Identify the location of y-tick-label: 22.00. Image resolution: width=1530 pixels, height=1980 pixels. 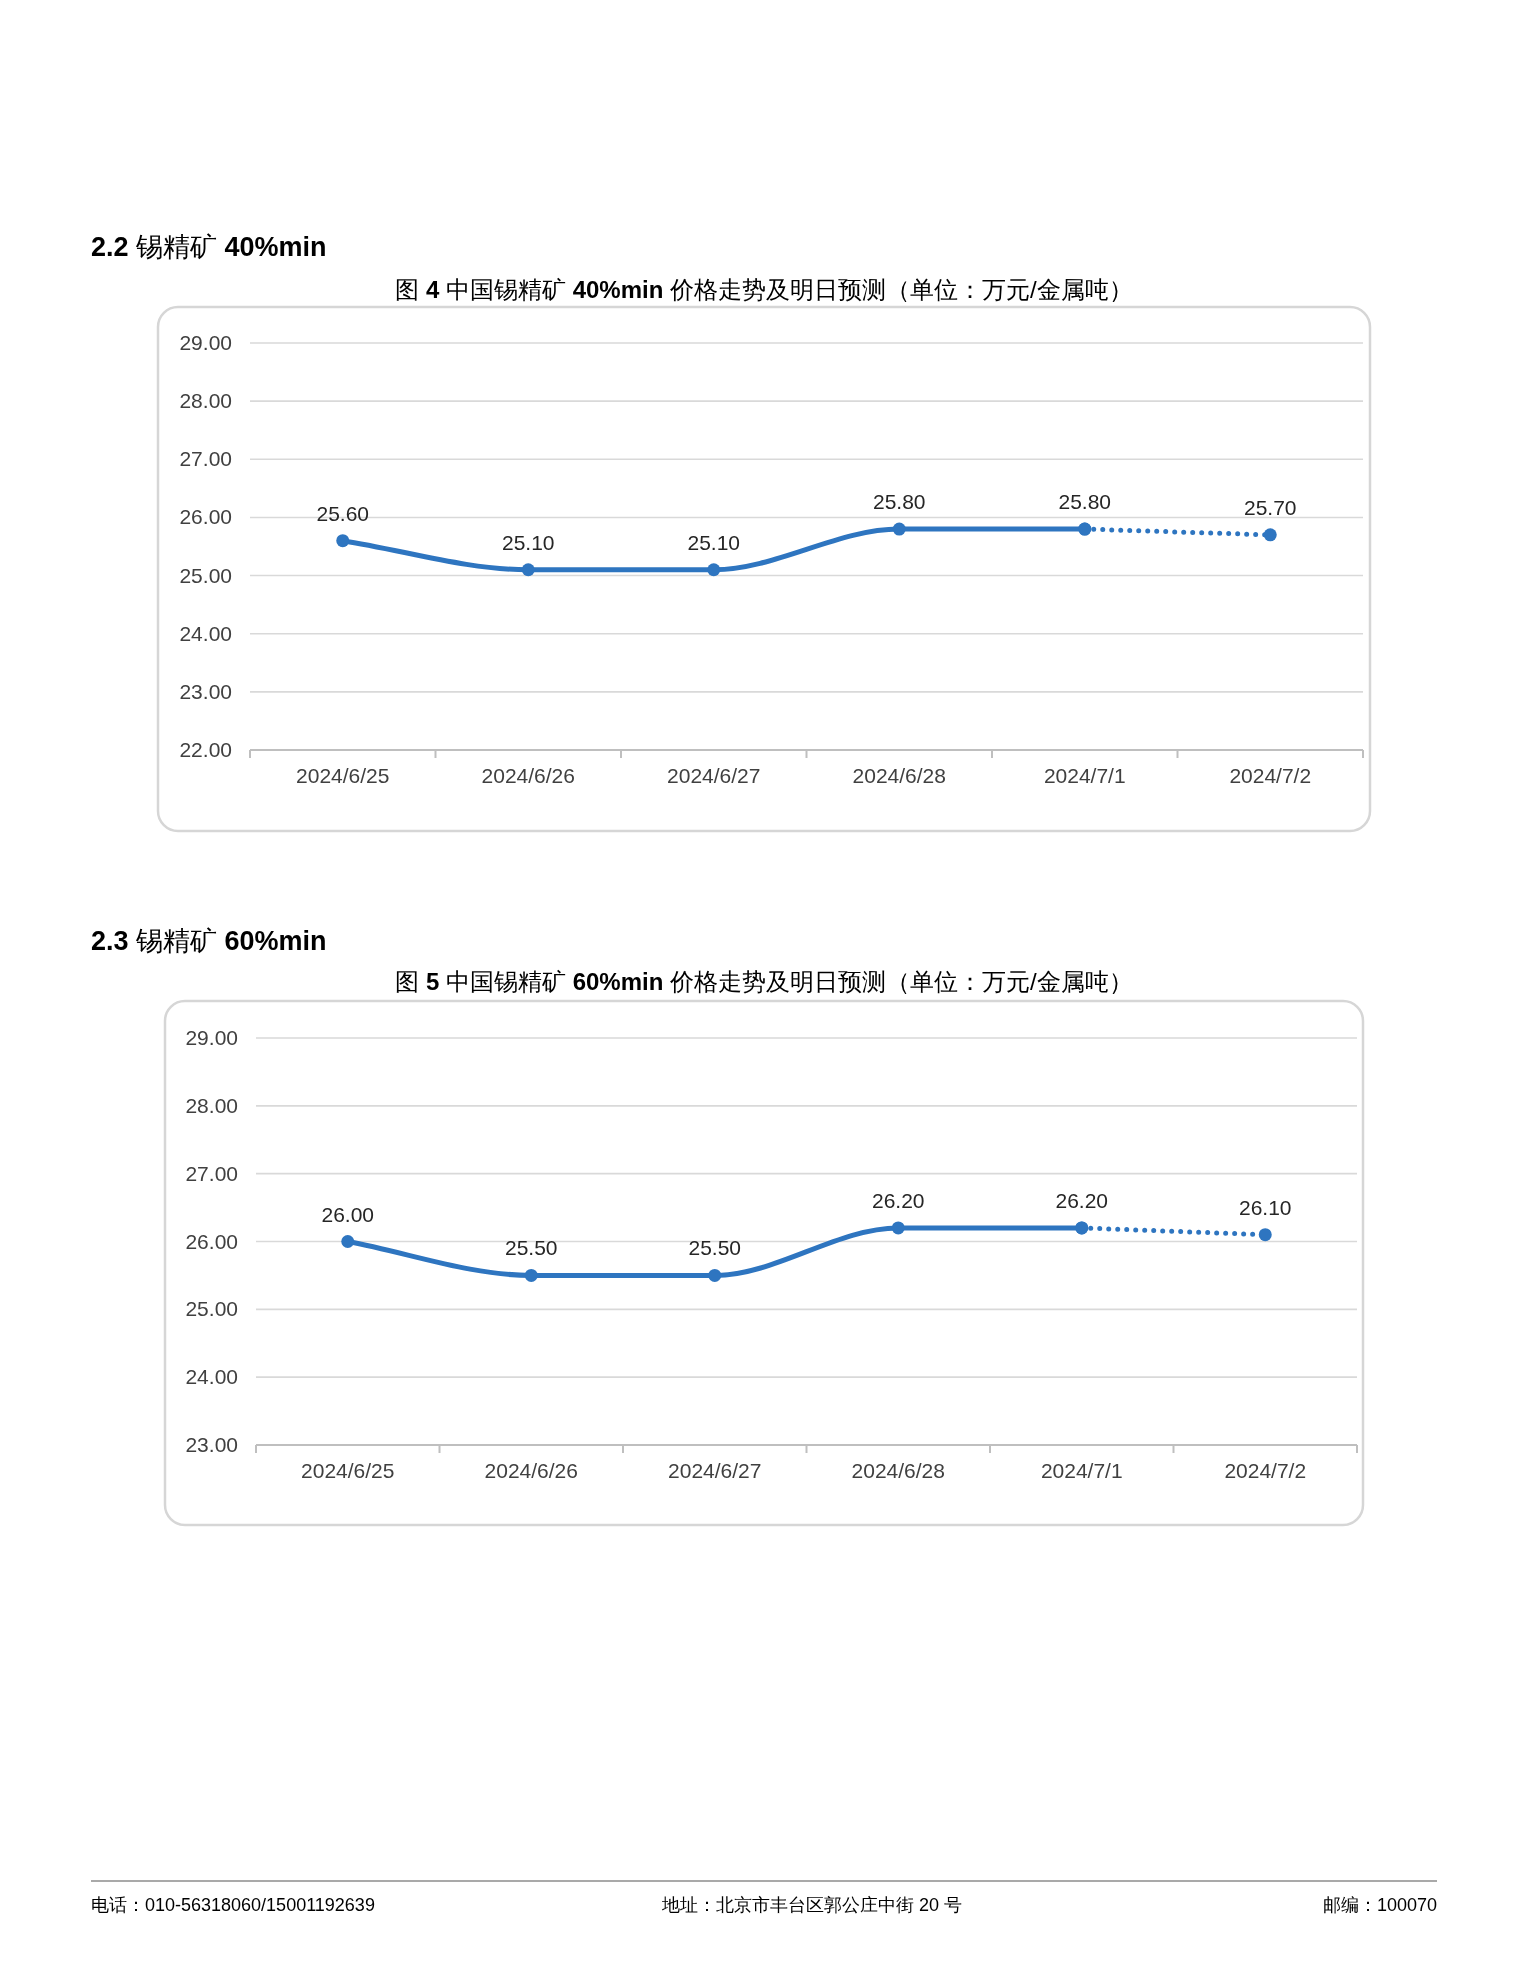
(205, 749).